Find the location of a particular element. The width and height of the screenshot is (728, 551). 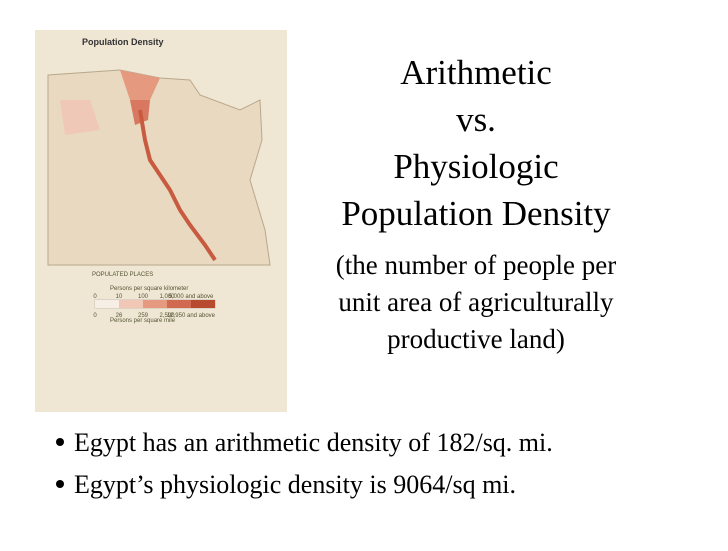

legend-tick: 12,950 and above is located at coordinates (191, 316).